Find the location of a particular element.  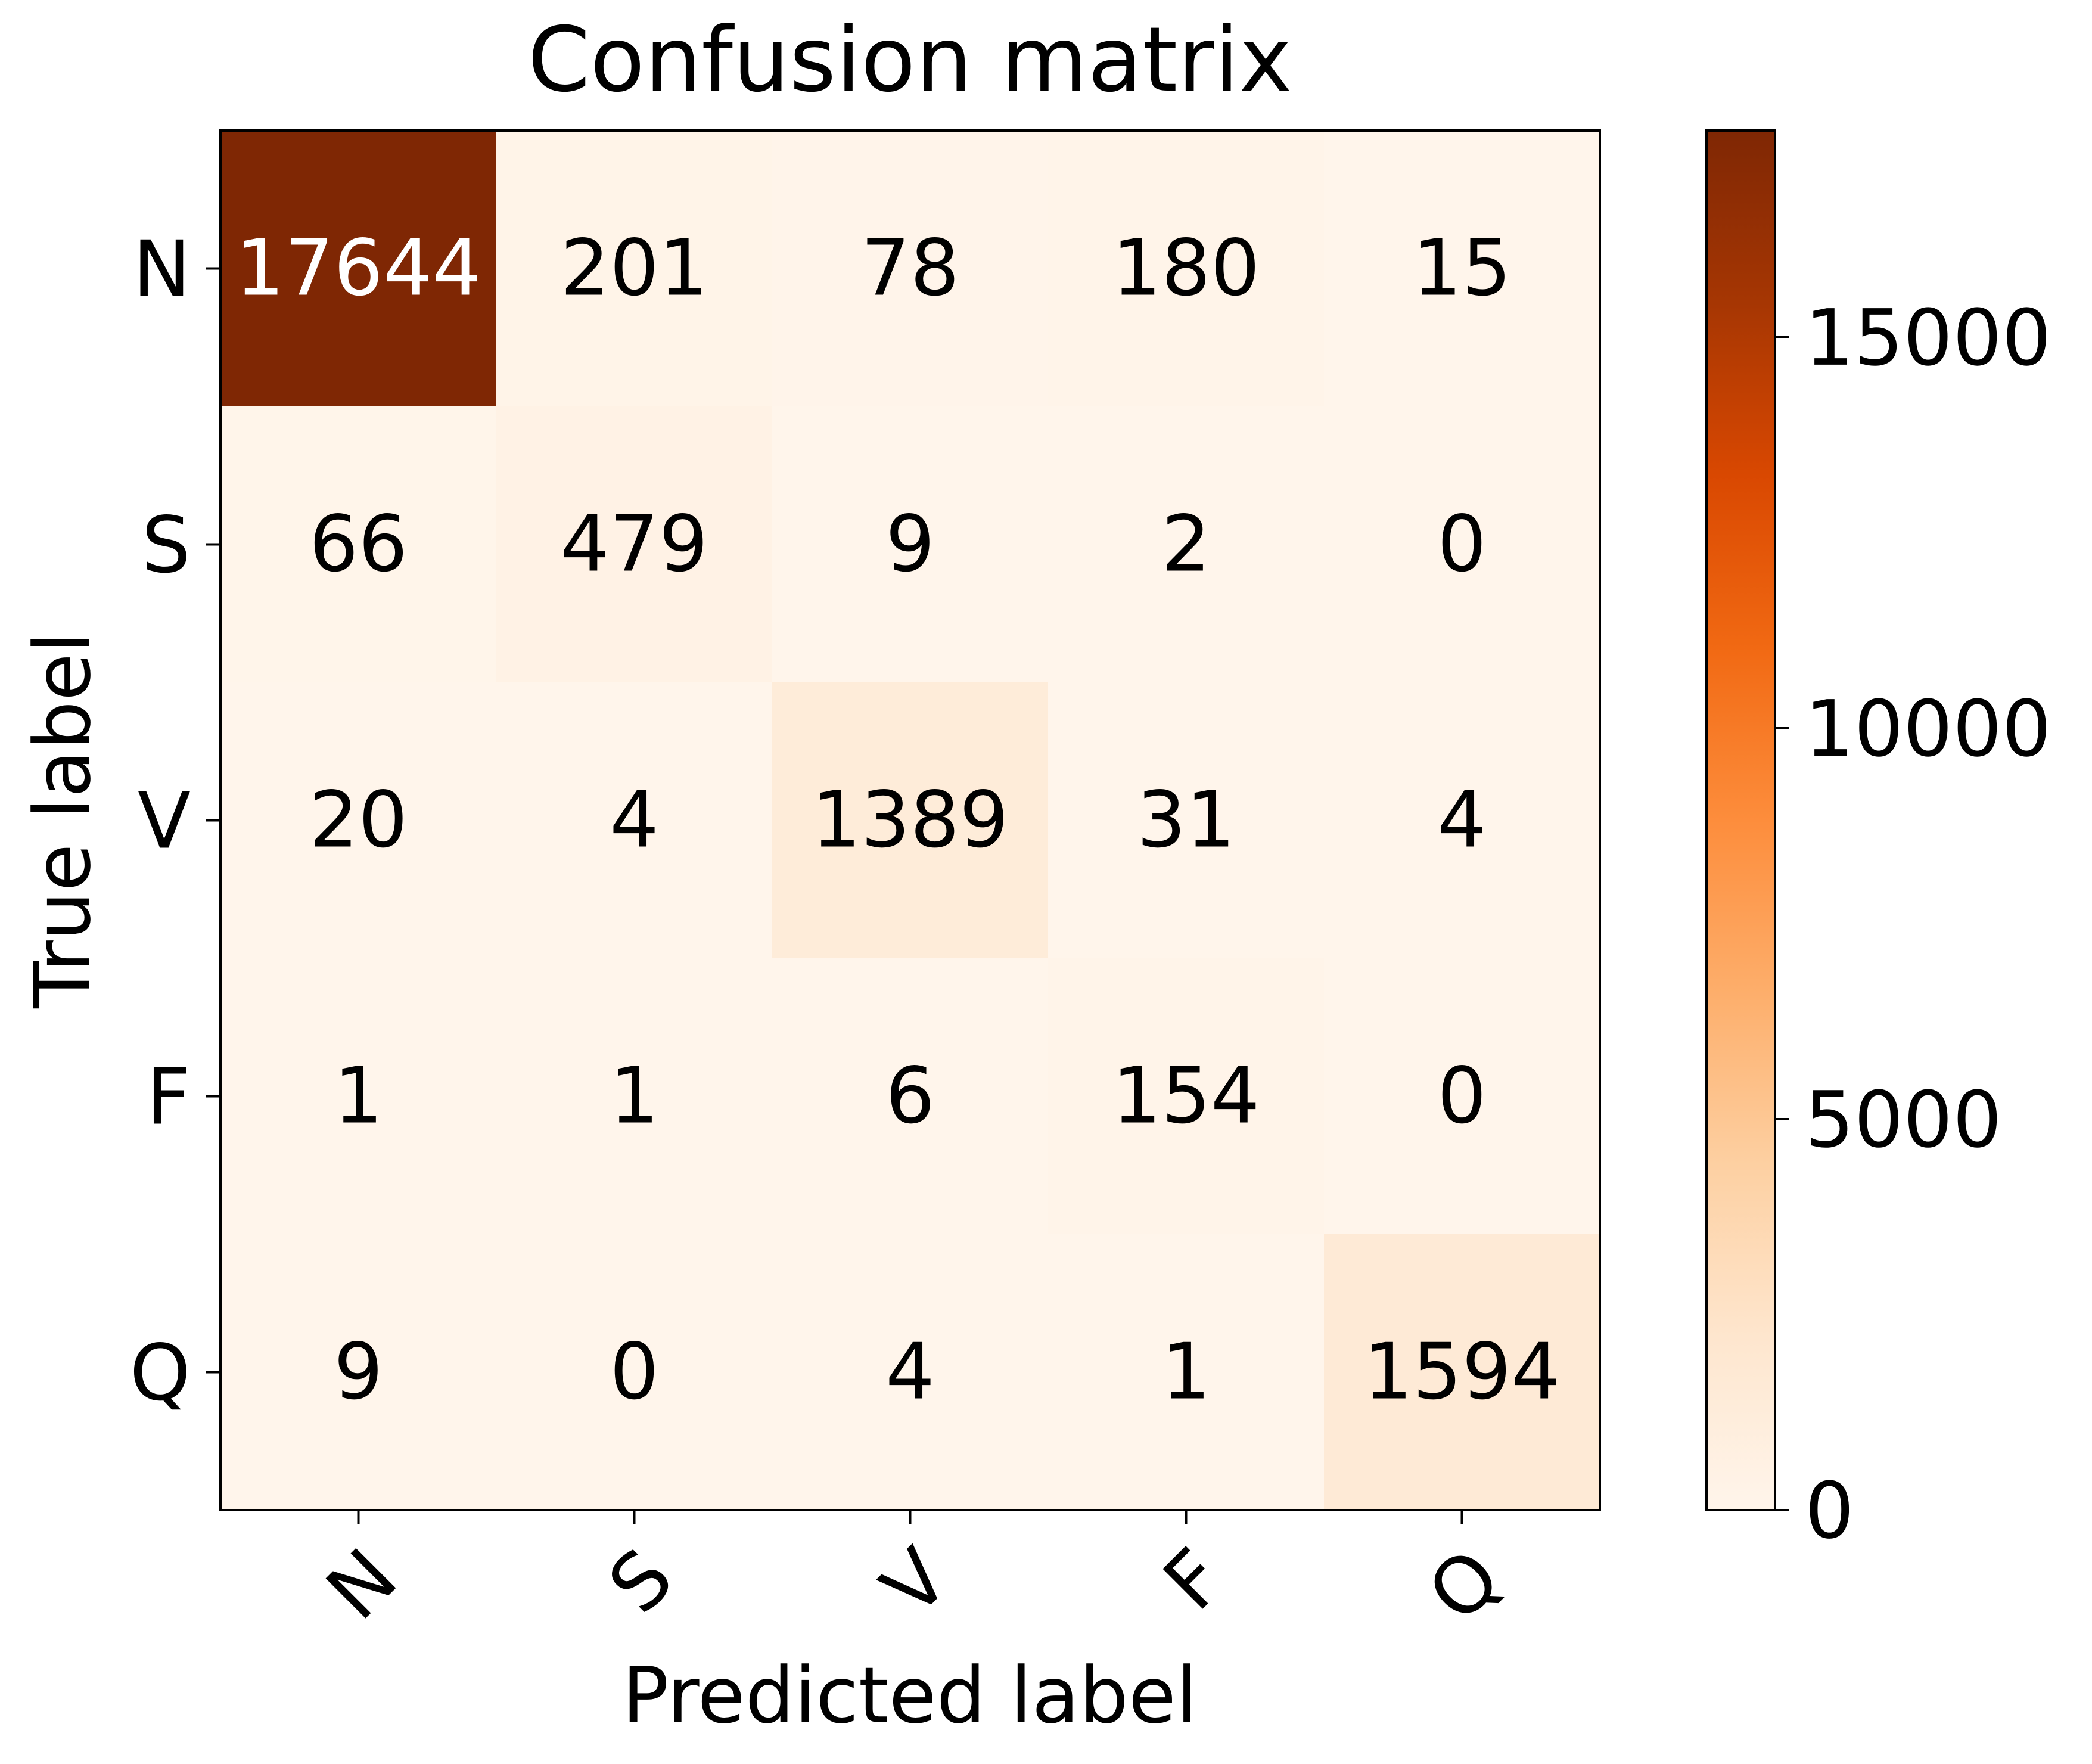

heatmap-cell-Q-S is located at coordinates (634, 1372).